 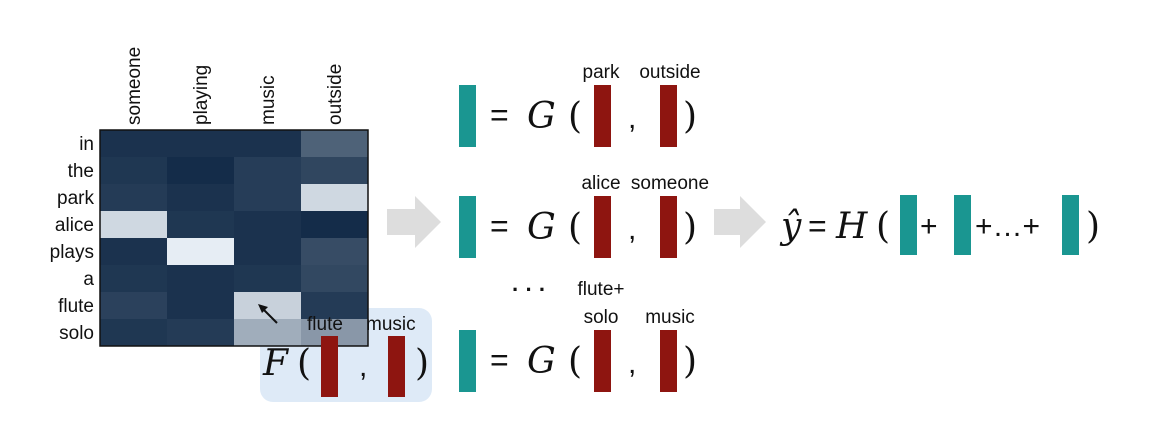 I want to click on g-equation: = G (,) park outside, so click(x=580, y=104).